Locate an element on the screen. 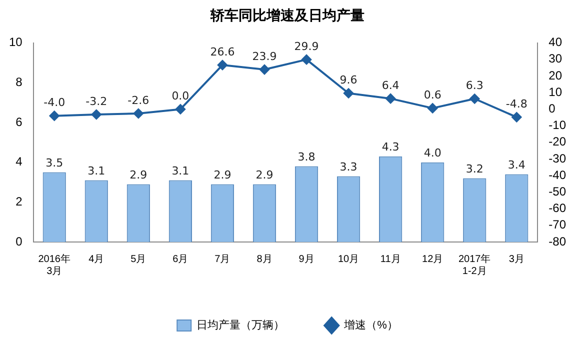 The height and width of the screenshot is (341, 575). y2-tick-label: 30 is located at coordinates (555, 59).